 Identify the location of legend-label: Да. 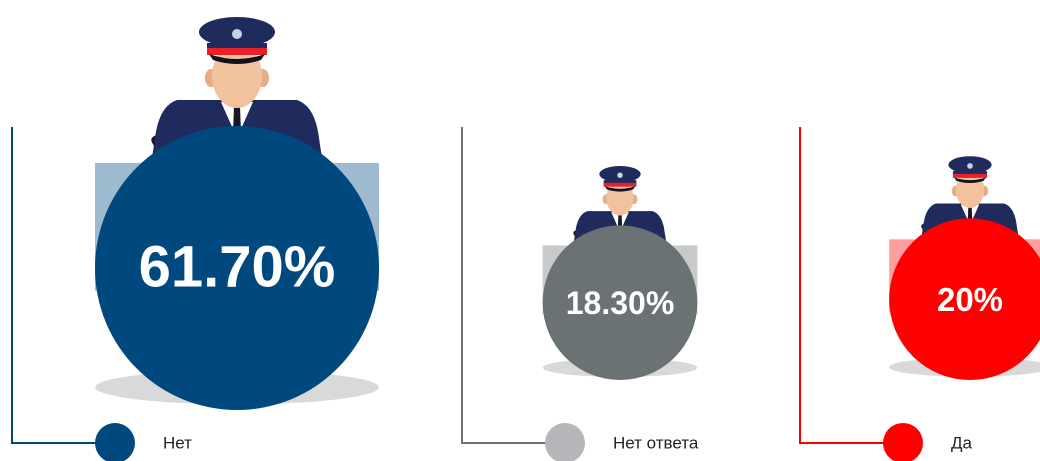
(962, 442).